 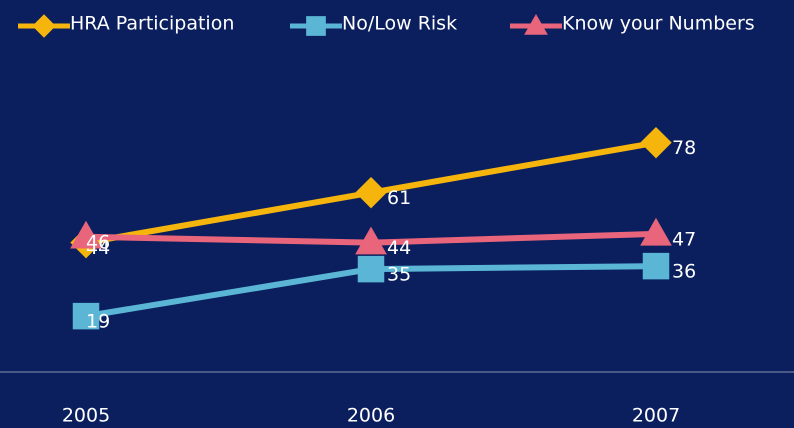 I want to click on x-tick-label: 2007, so click(x=656, y=416).